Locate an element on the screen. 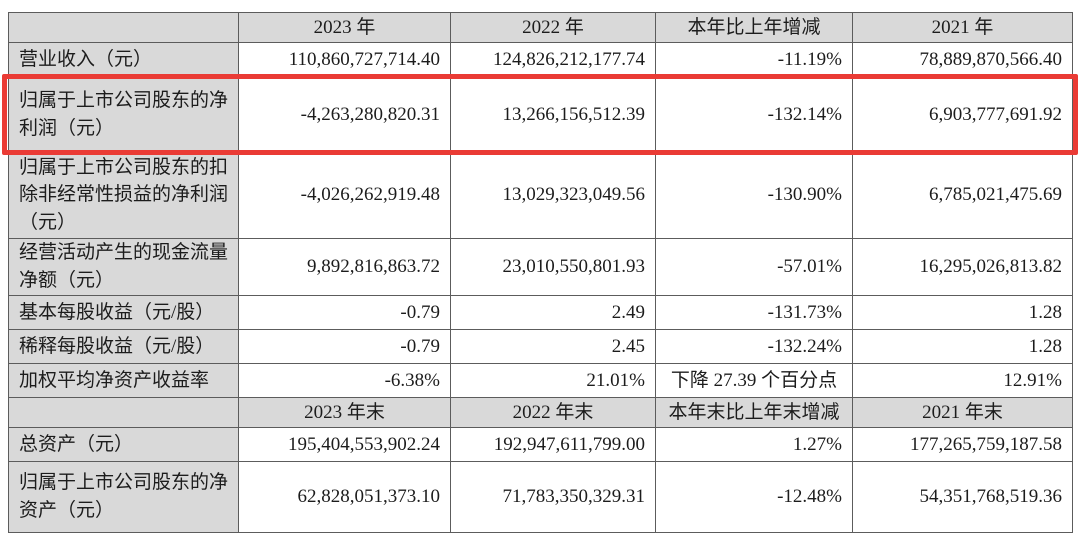 The height and width of the screenshot is (541, 1080). cell-value: 6,903,777,691.92 is located at coordinates (962, 114).